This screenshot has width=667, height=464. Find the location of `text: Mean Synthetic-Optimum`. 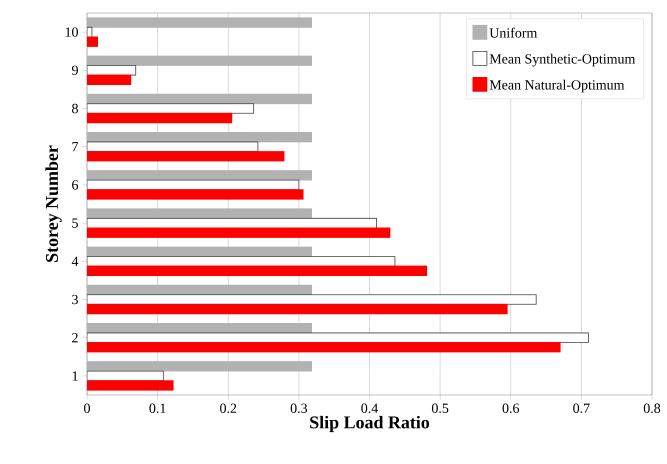

text: Mean Synthetic-Optimum is located at coordinates (563, 60).